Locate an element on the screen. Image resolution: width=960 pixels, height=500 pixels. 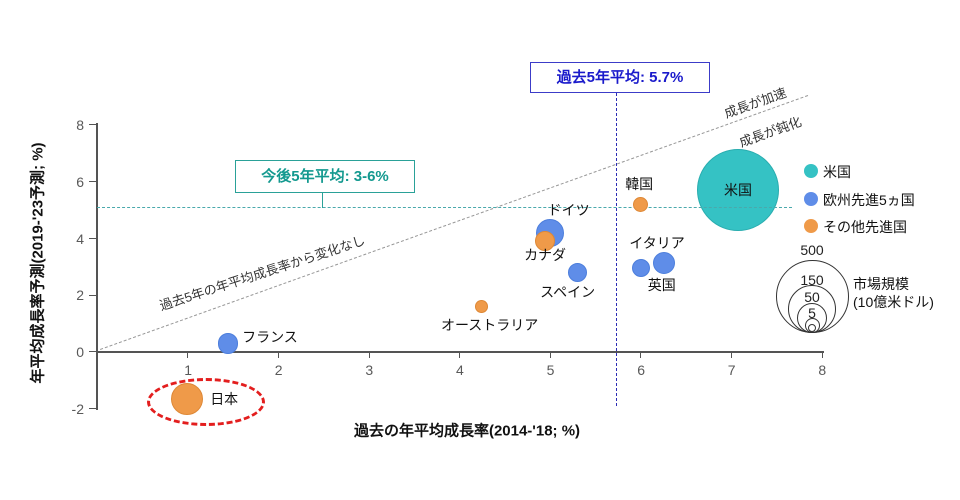
future-average-callout: 今後5年平均: 3-6% is located at coordinates (325, 176).